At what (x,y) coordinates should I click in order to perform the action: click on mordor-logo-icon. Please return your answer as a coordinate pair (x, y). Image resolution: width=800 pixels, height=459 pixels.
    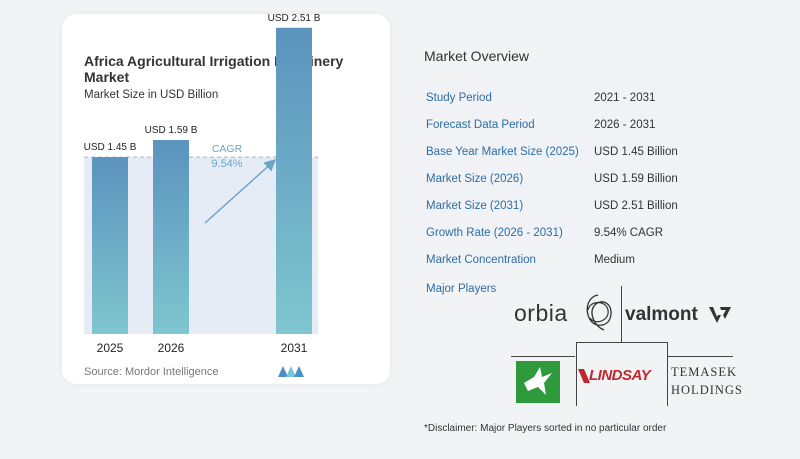
    Looking at the image, I should click on (291, 371).